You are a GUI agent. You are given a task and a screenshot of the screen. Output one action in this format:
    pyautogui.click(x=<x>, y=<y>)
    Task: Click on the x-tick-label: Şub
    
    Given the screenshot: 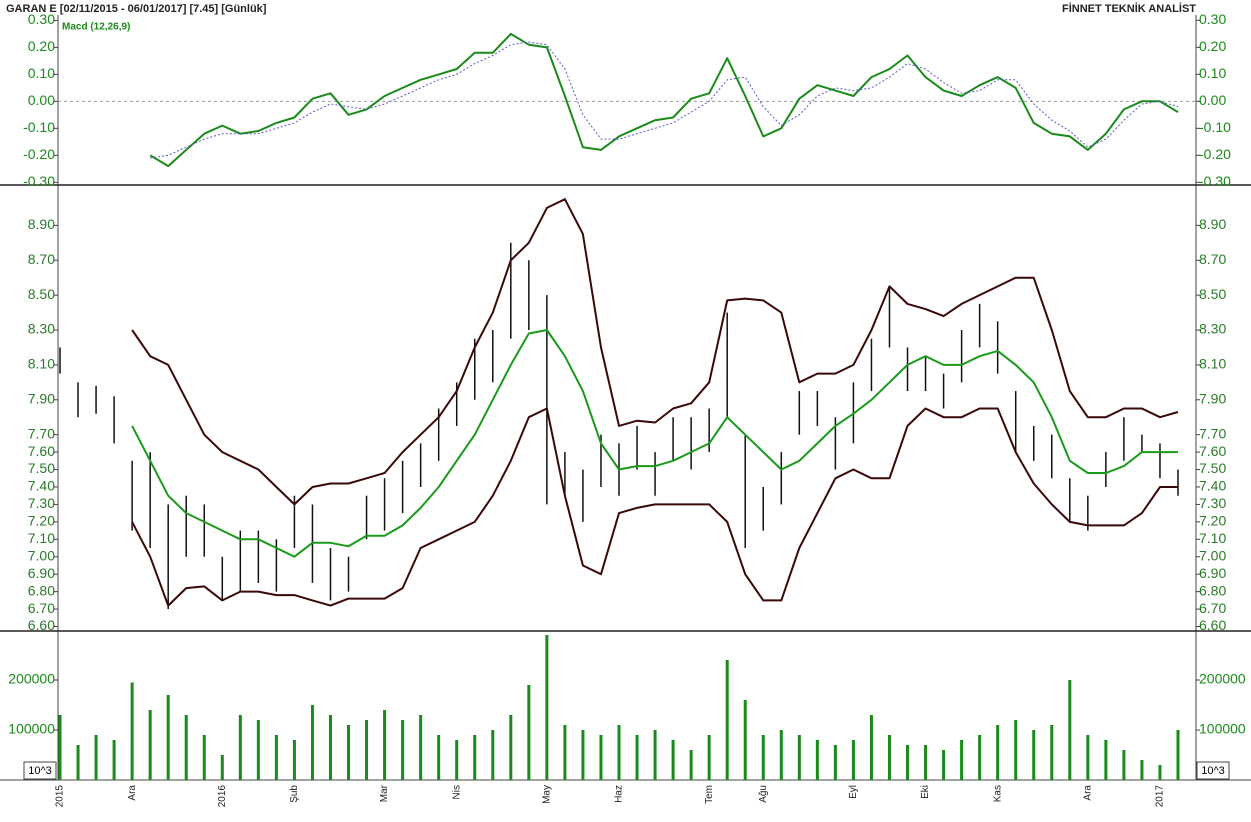 What is the action you would take?
    pyautogui.click(x=294, y=794)
    